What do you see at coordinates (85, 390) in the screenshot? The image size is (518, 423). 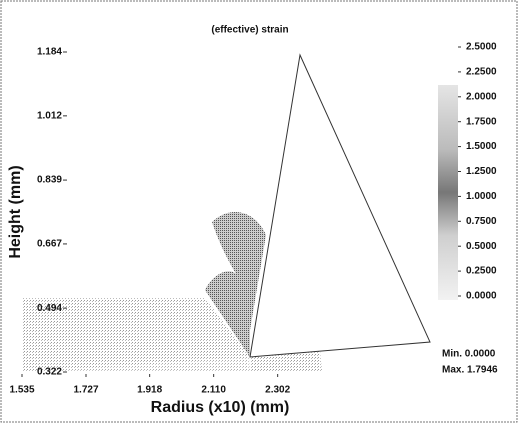 I see `x-tick-label: 1.727` at bounding box center [85, 390].